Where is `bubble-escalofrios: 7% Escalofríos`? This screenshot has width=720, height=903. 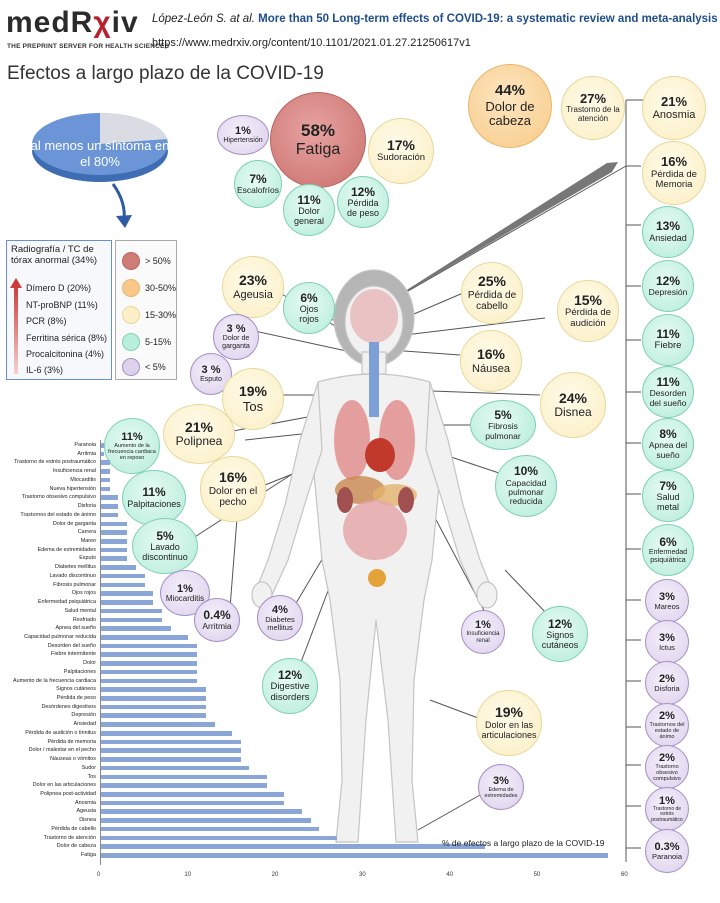 bubble-escalofrios: 7% Escalofríos is located at coordinates (258, 184).